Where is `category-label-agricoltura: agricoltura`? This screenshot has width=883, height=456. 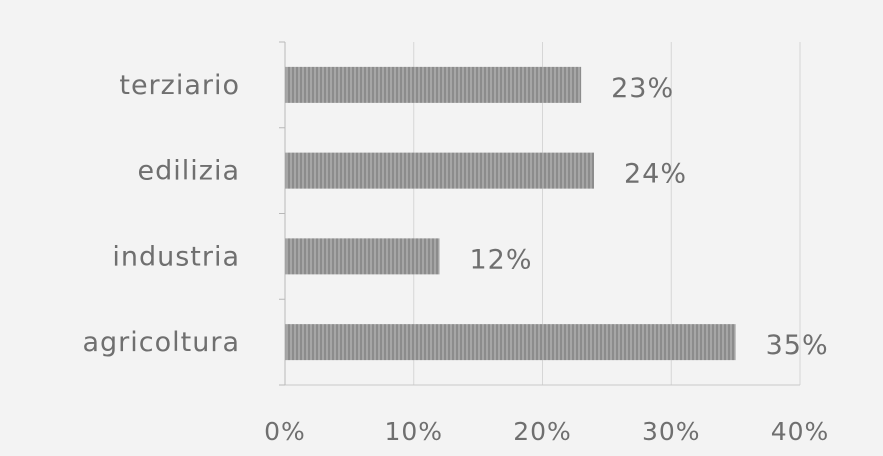 category-label-agricoltura: agricoltura is located at coordinates (162, 342).